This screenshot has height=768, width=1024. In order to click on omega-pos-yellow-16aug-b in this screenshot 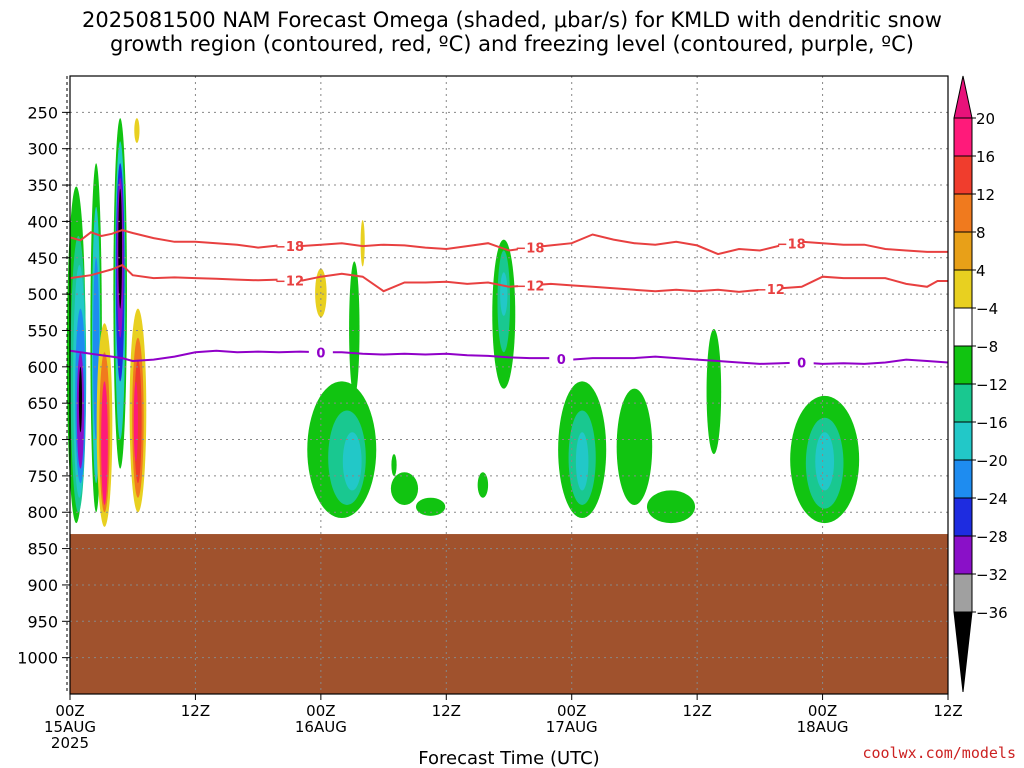, I will do `click(362, 243)`.